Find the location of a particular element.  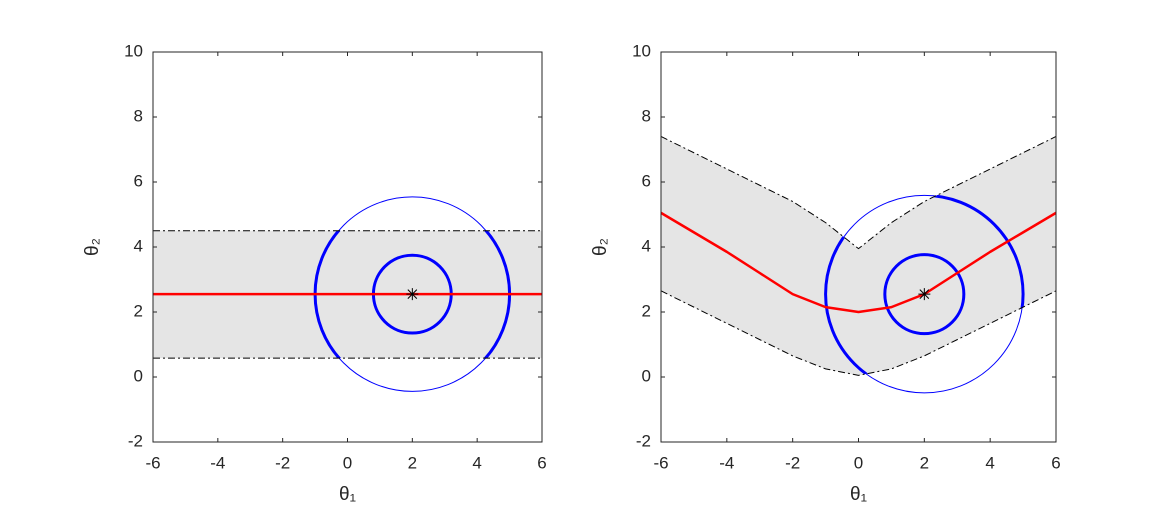

red-curve is located at coordinates (858, 262).